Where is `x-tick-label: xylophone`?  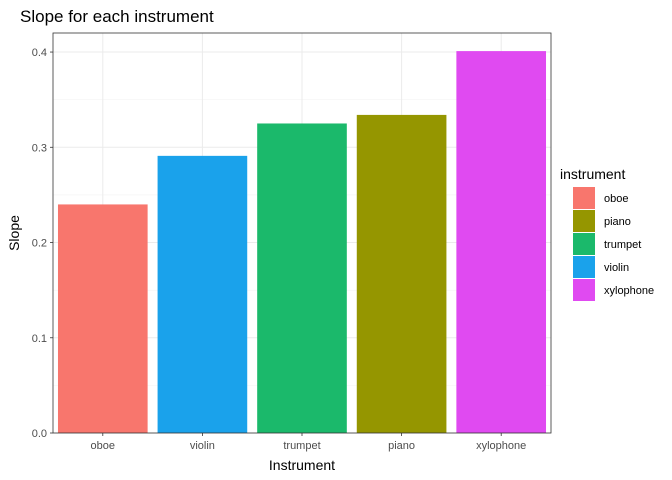
x-tick-label: xylophone is located at coordinates (501, 446).